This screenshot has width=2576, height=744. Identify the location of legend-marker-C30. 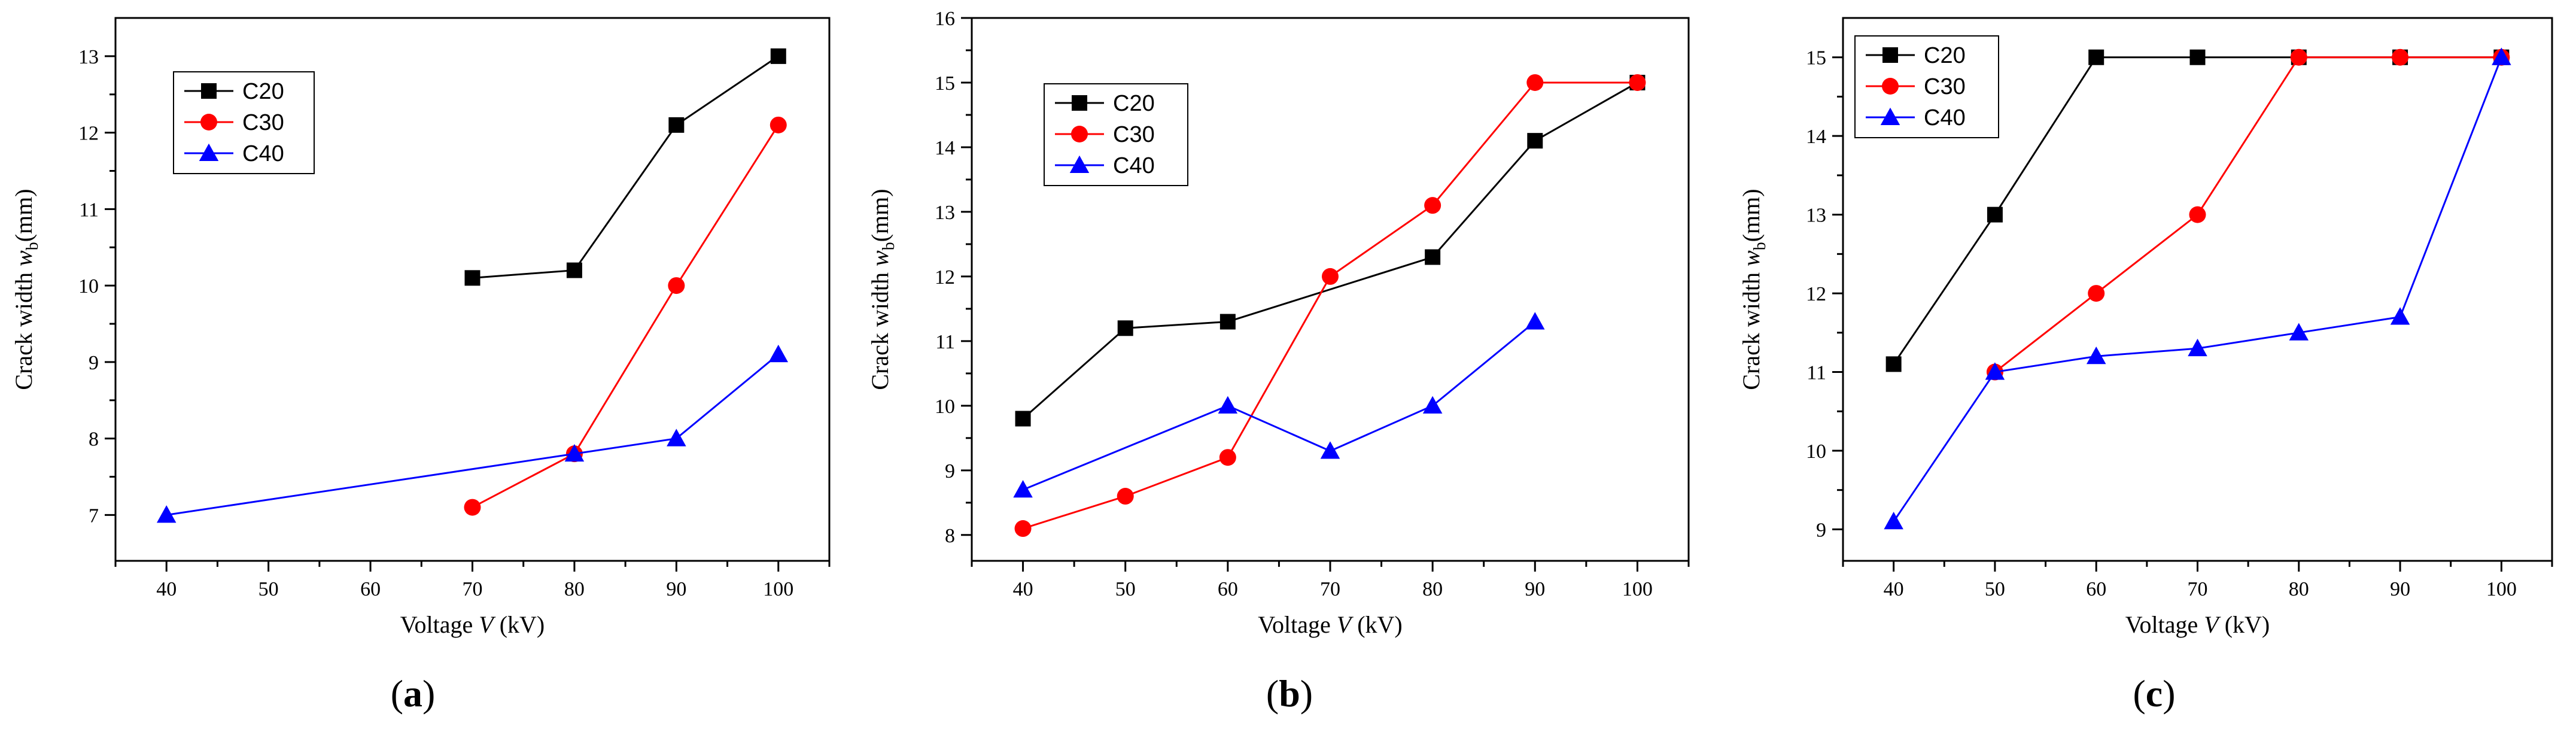
(1079, 134).